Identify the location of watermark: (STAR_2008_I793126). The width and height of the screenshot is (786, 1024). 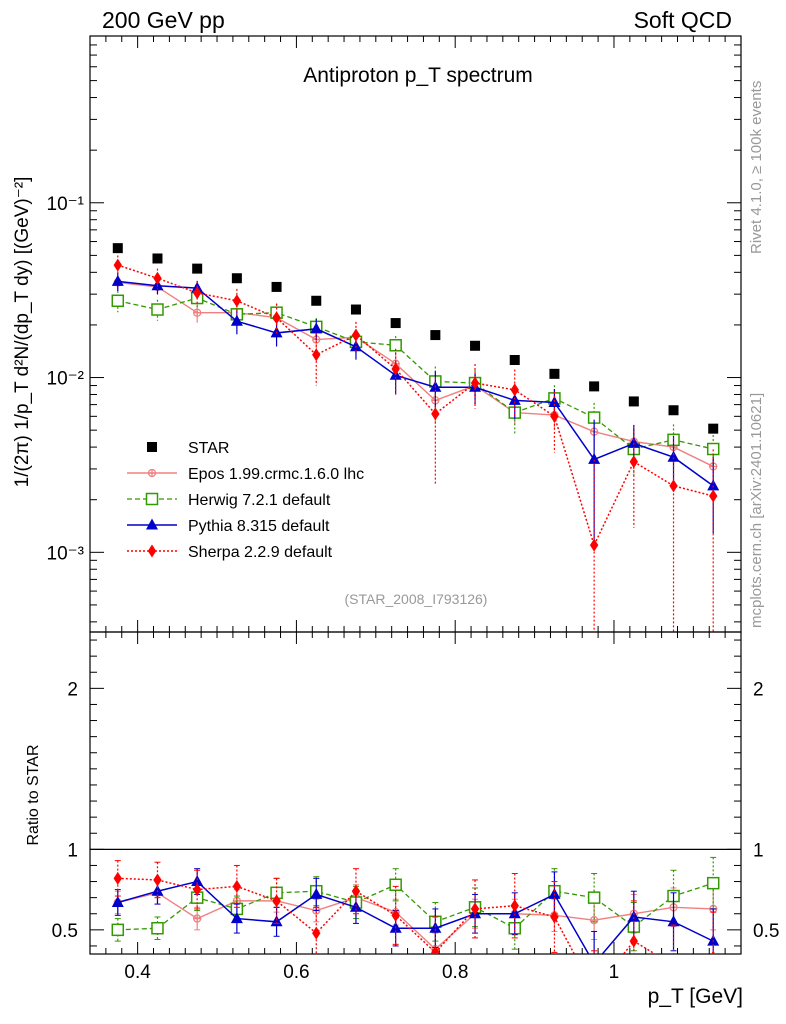
(416, 599).